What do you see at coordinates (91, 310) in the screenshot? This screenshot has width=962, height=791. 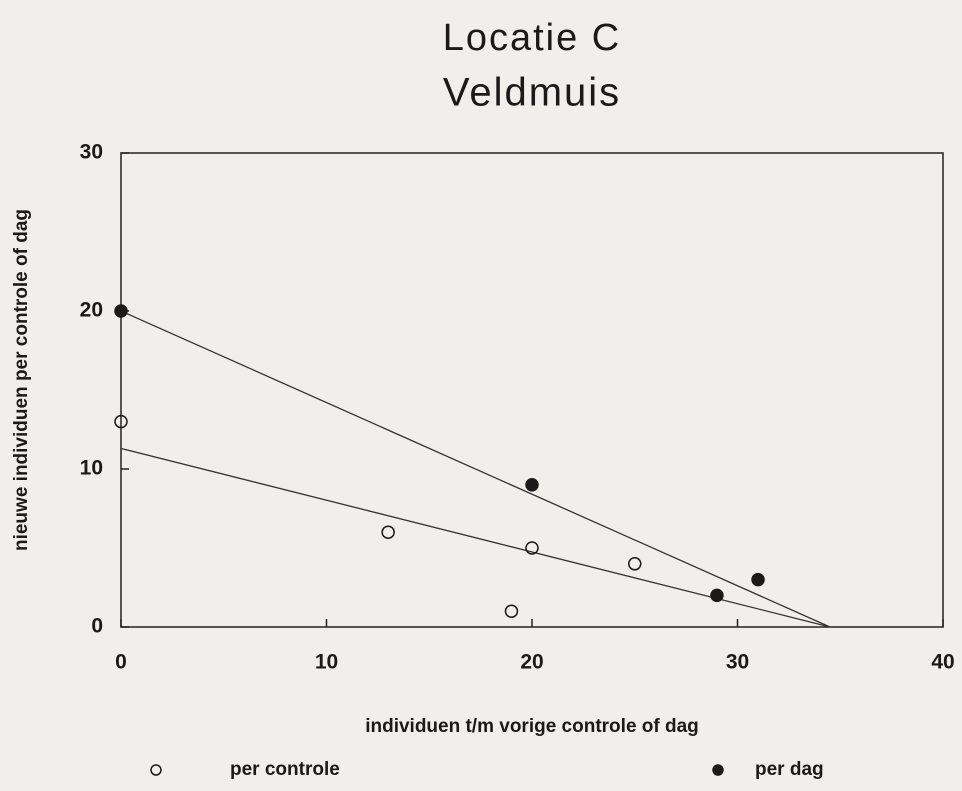 I see `y-tick-label: 20` at bounding box center [91, 310].